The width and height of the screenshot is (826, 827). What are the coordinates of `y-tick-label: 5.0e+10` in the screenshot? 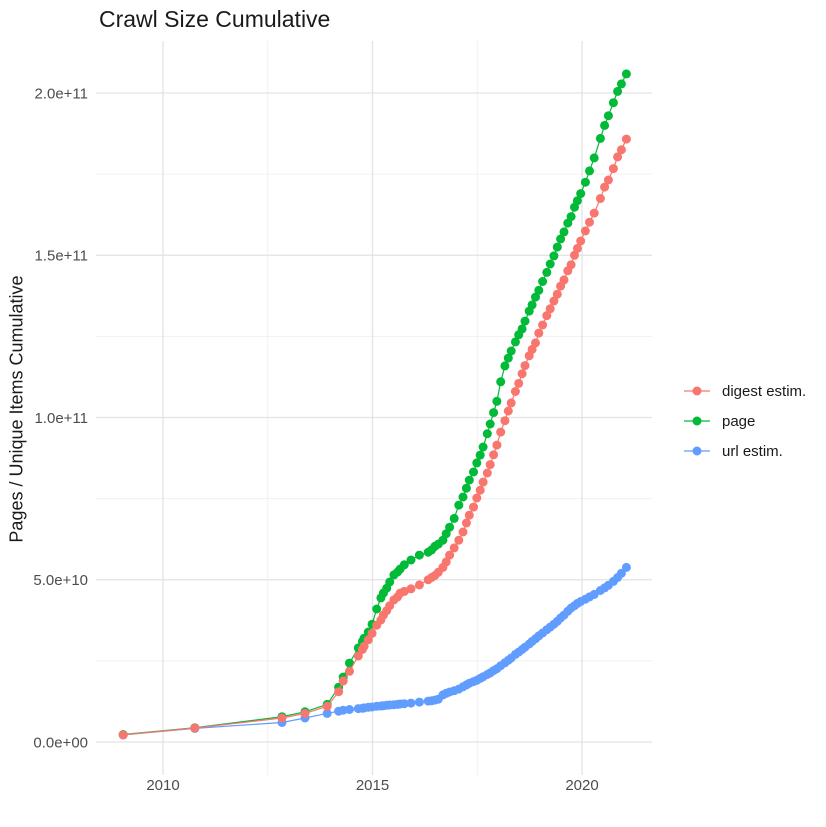 It's located at (60, 580).